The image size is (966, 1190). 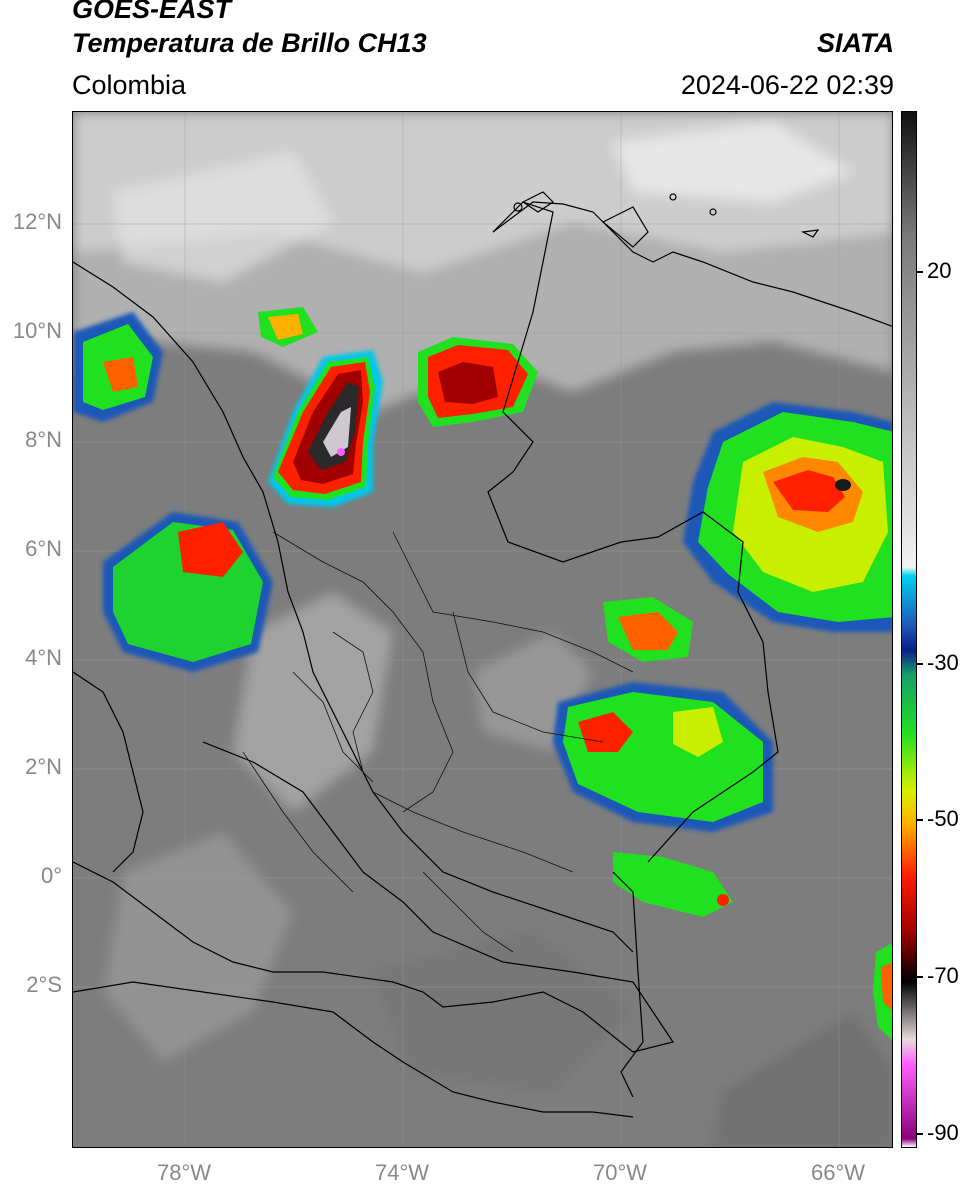 I want to click on storm-cluster-far-east, so click(x=882, y=992).